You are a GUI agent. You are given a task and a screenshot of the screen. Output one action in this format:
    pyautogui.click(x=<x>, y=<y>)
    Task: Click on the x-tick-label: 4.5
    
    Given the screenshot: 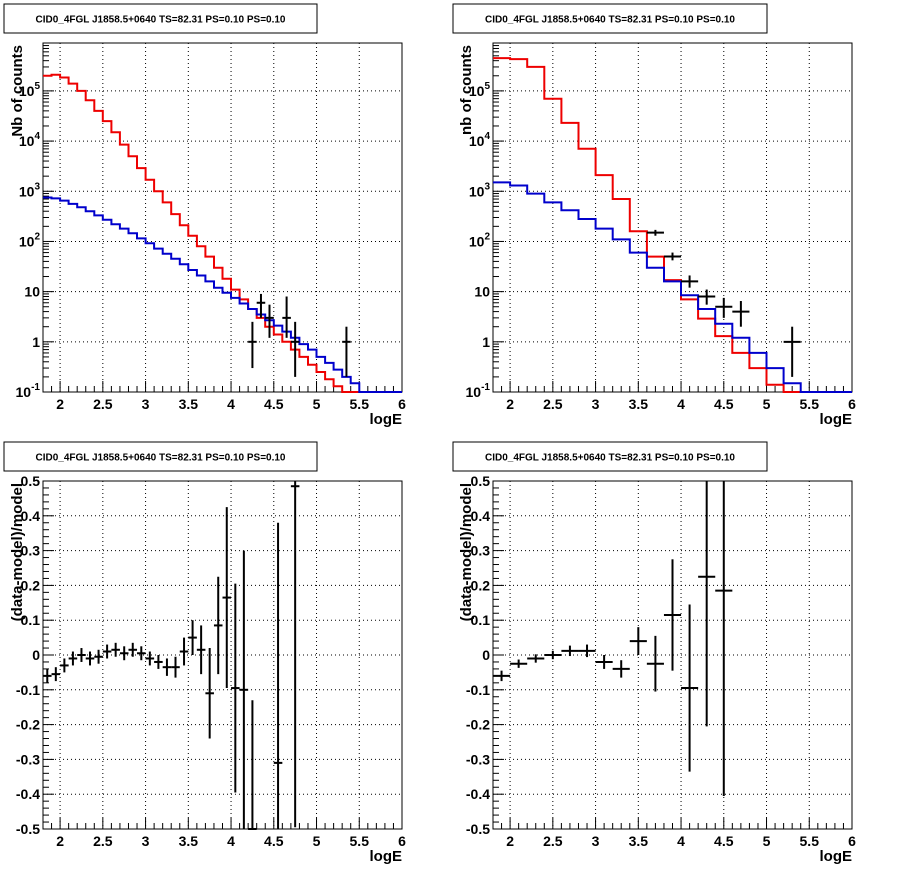 What is the action you would take?
    pyautogui.click(x=274, y=404)
    